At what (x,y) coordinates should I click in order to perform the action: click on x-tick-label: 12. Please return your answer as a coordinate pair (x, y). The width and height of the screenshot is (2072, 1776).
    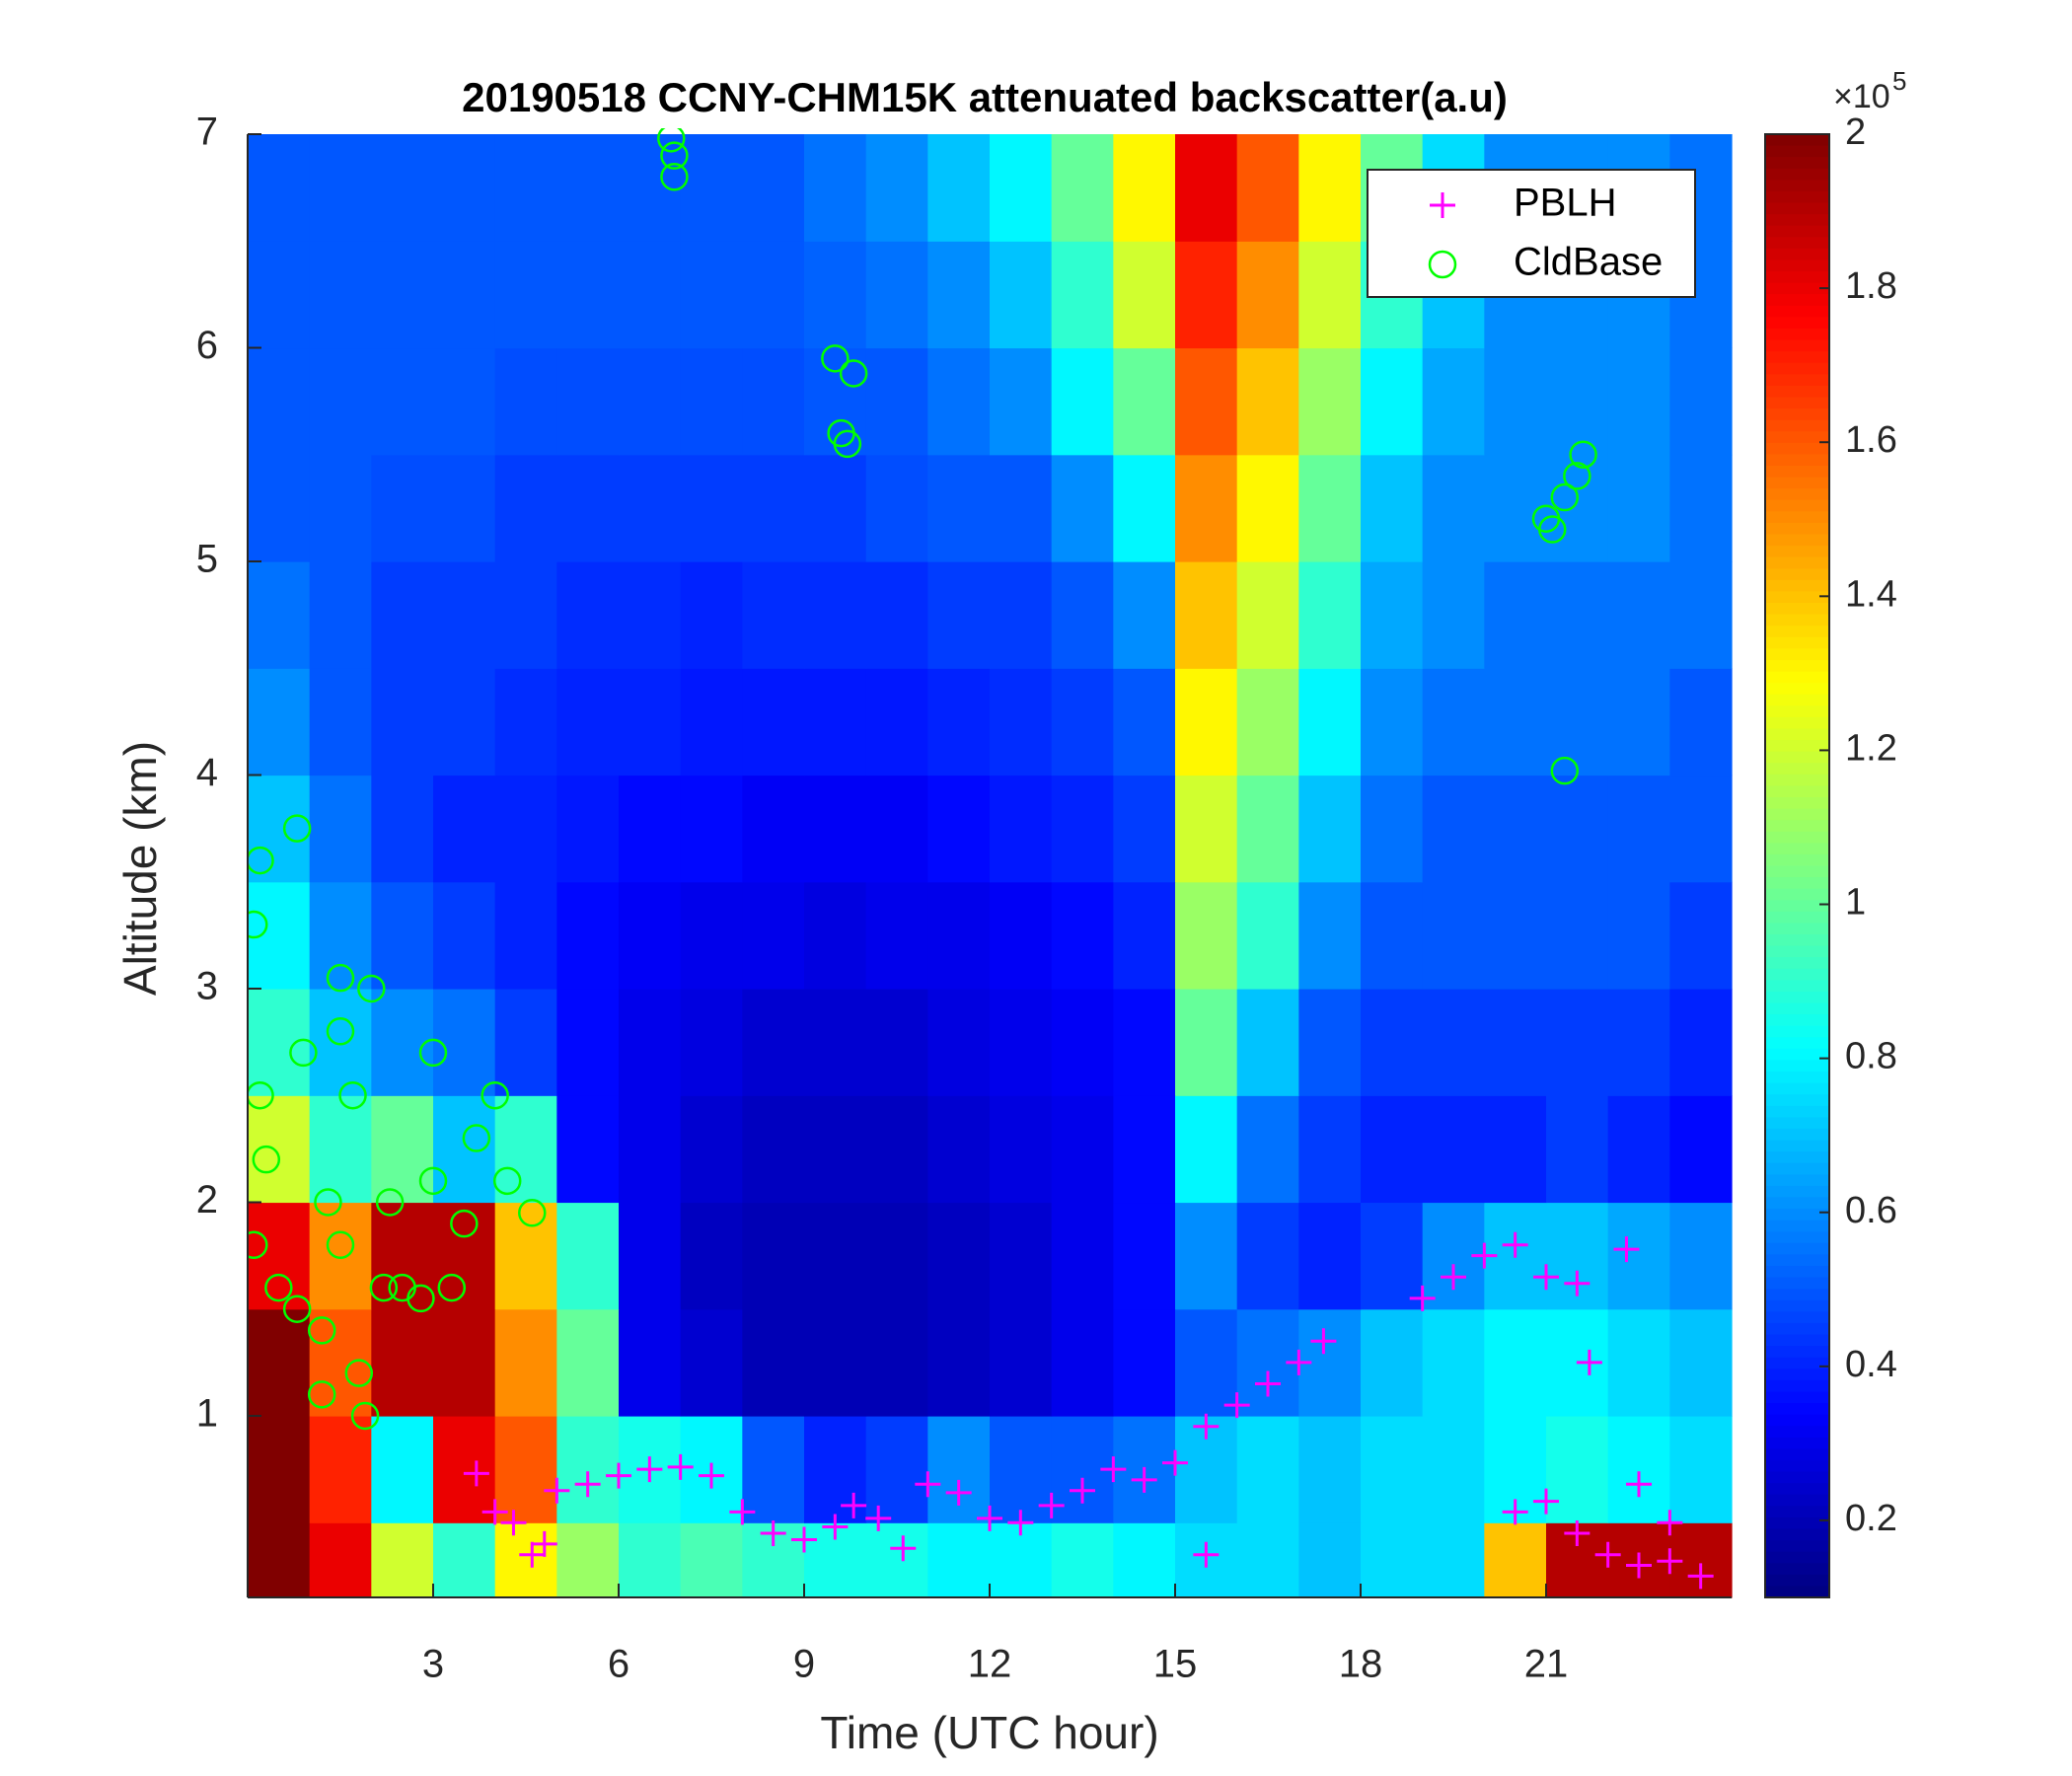
    Looking at the image, I should click on (990, 1665).